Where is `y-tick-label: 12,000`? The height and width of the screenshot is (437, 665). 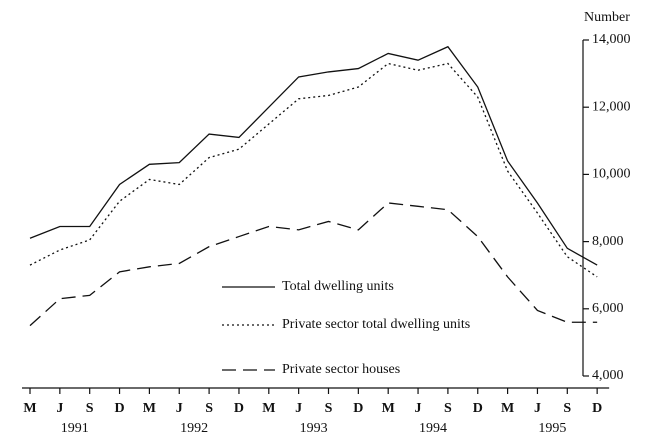 y-tick-label: 12,000 is located at coordinates (611, 106).